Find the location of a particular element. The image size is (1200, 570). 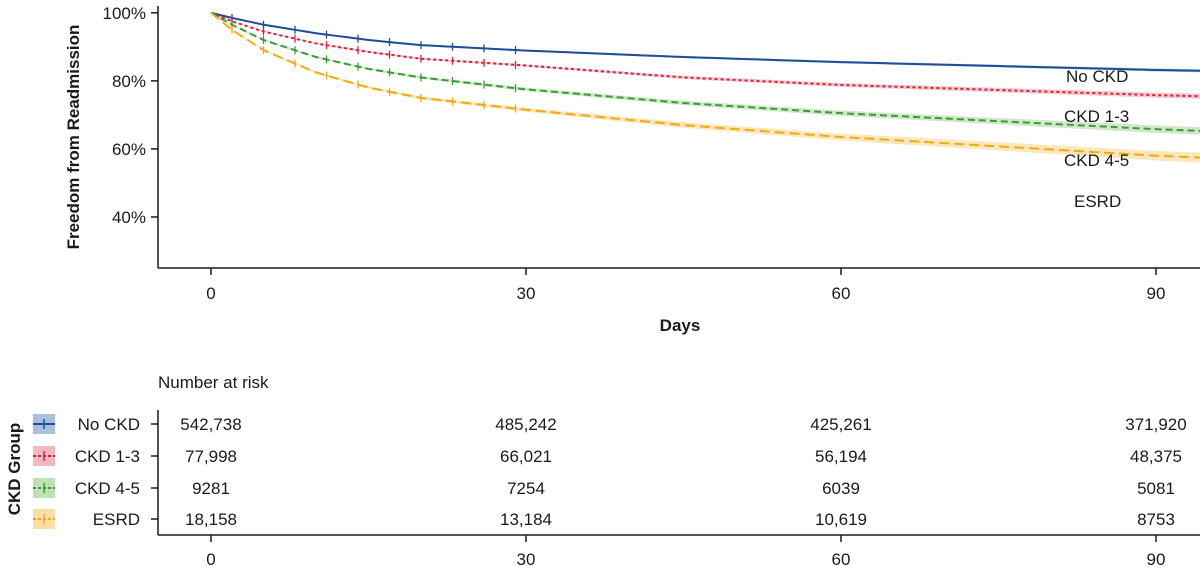

risk-cell-esrd: 13,184 is located at coordinates (526, 519).